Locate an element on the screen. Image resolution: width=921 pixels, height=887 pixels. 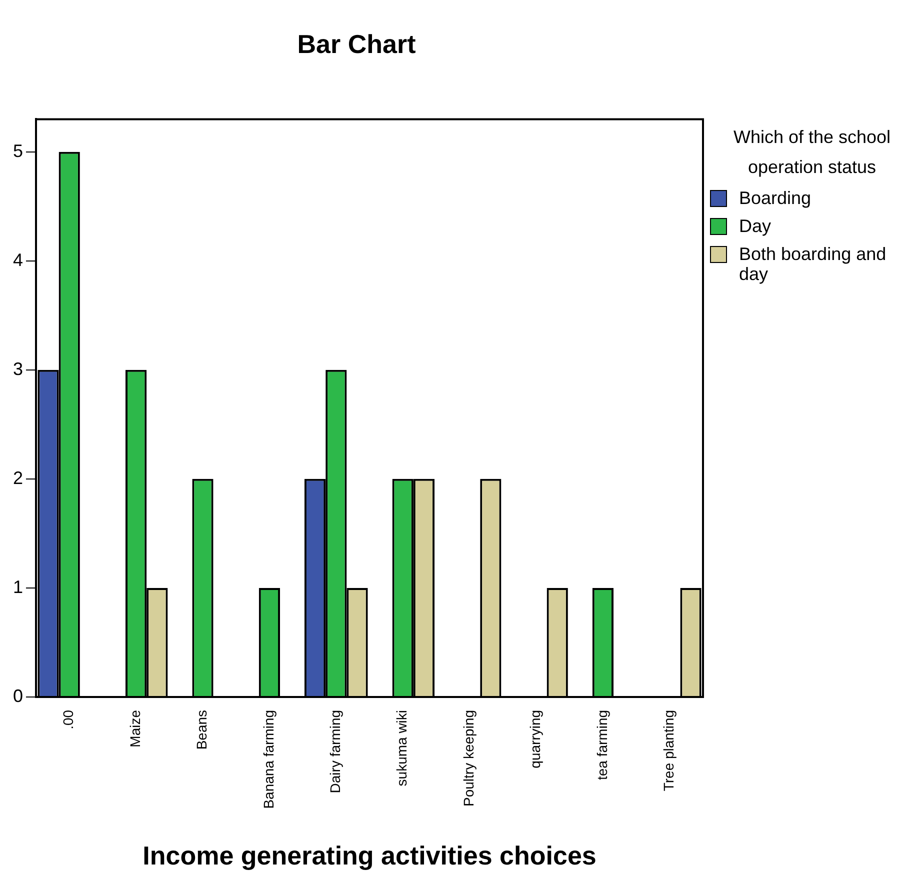
y-tick-label: 5 is located at coordinates (18, 150).